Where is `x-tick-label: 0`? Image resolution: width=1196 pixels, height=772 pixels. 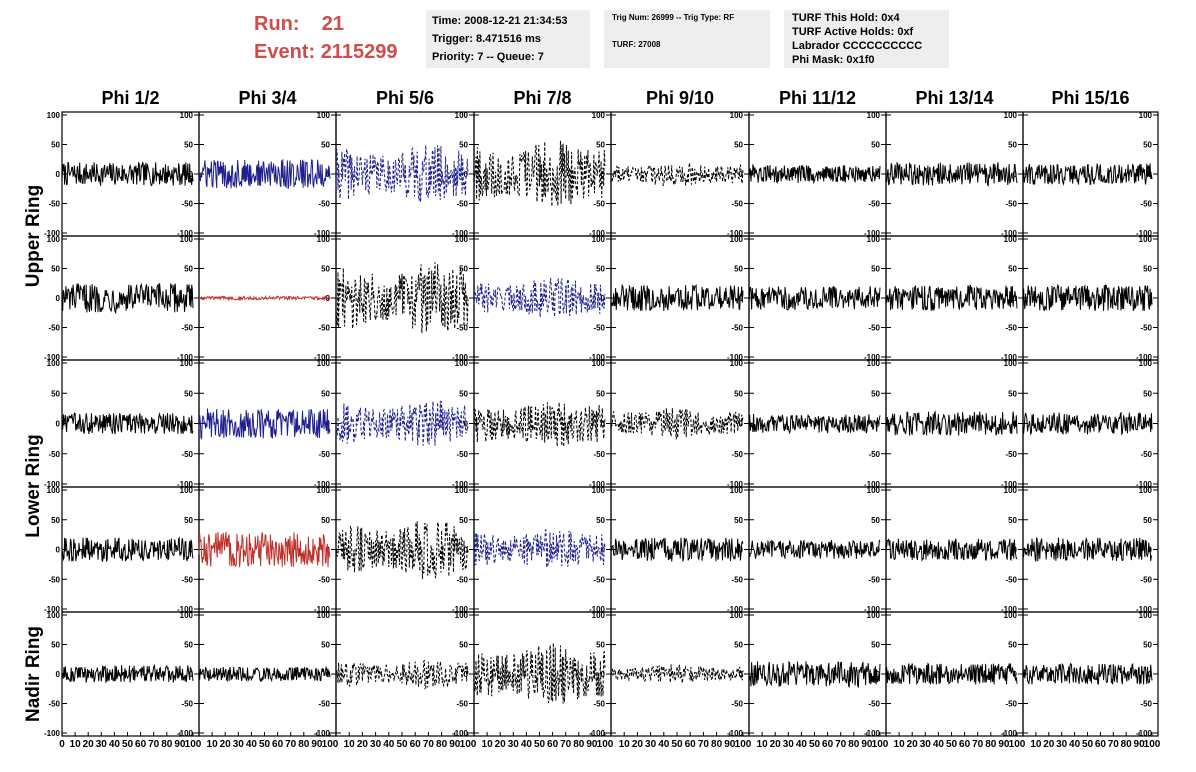 x-tick-label: 0 is located at coordinates (62, 744).